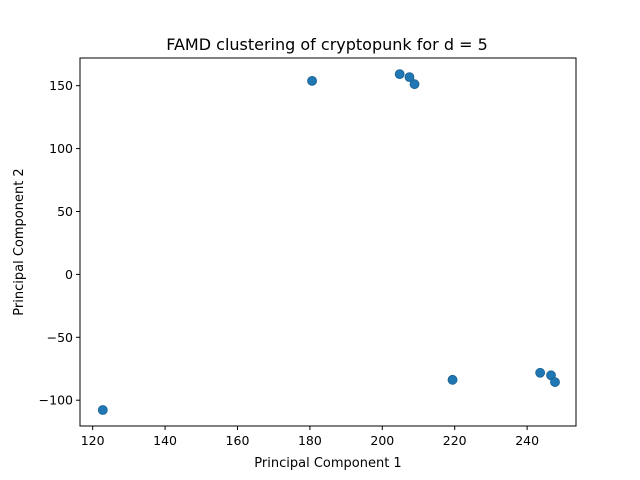  Describe the element at coordinates (61, 148) in the screenshot. I see `y-tick-label: 100` at that location.